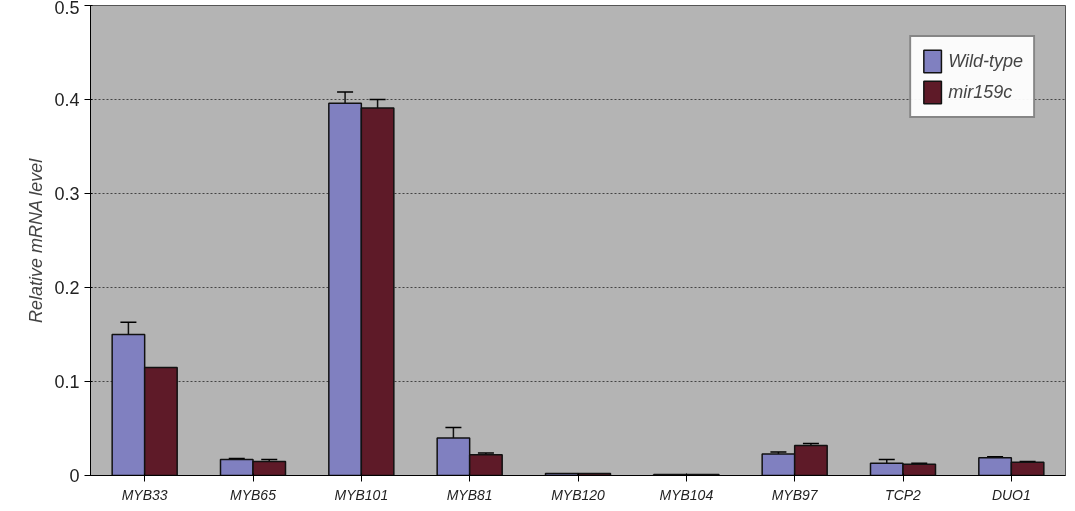 This screenshot has height=511, width=1075. What do you see at coordinates (469, 494) in the screenshot?
I see `x-tick-label: MYB81` at bounding box center [469, 494].